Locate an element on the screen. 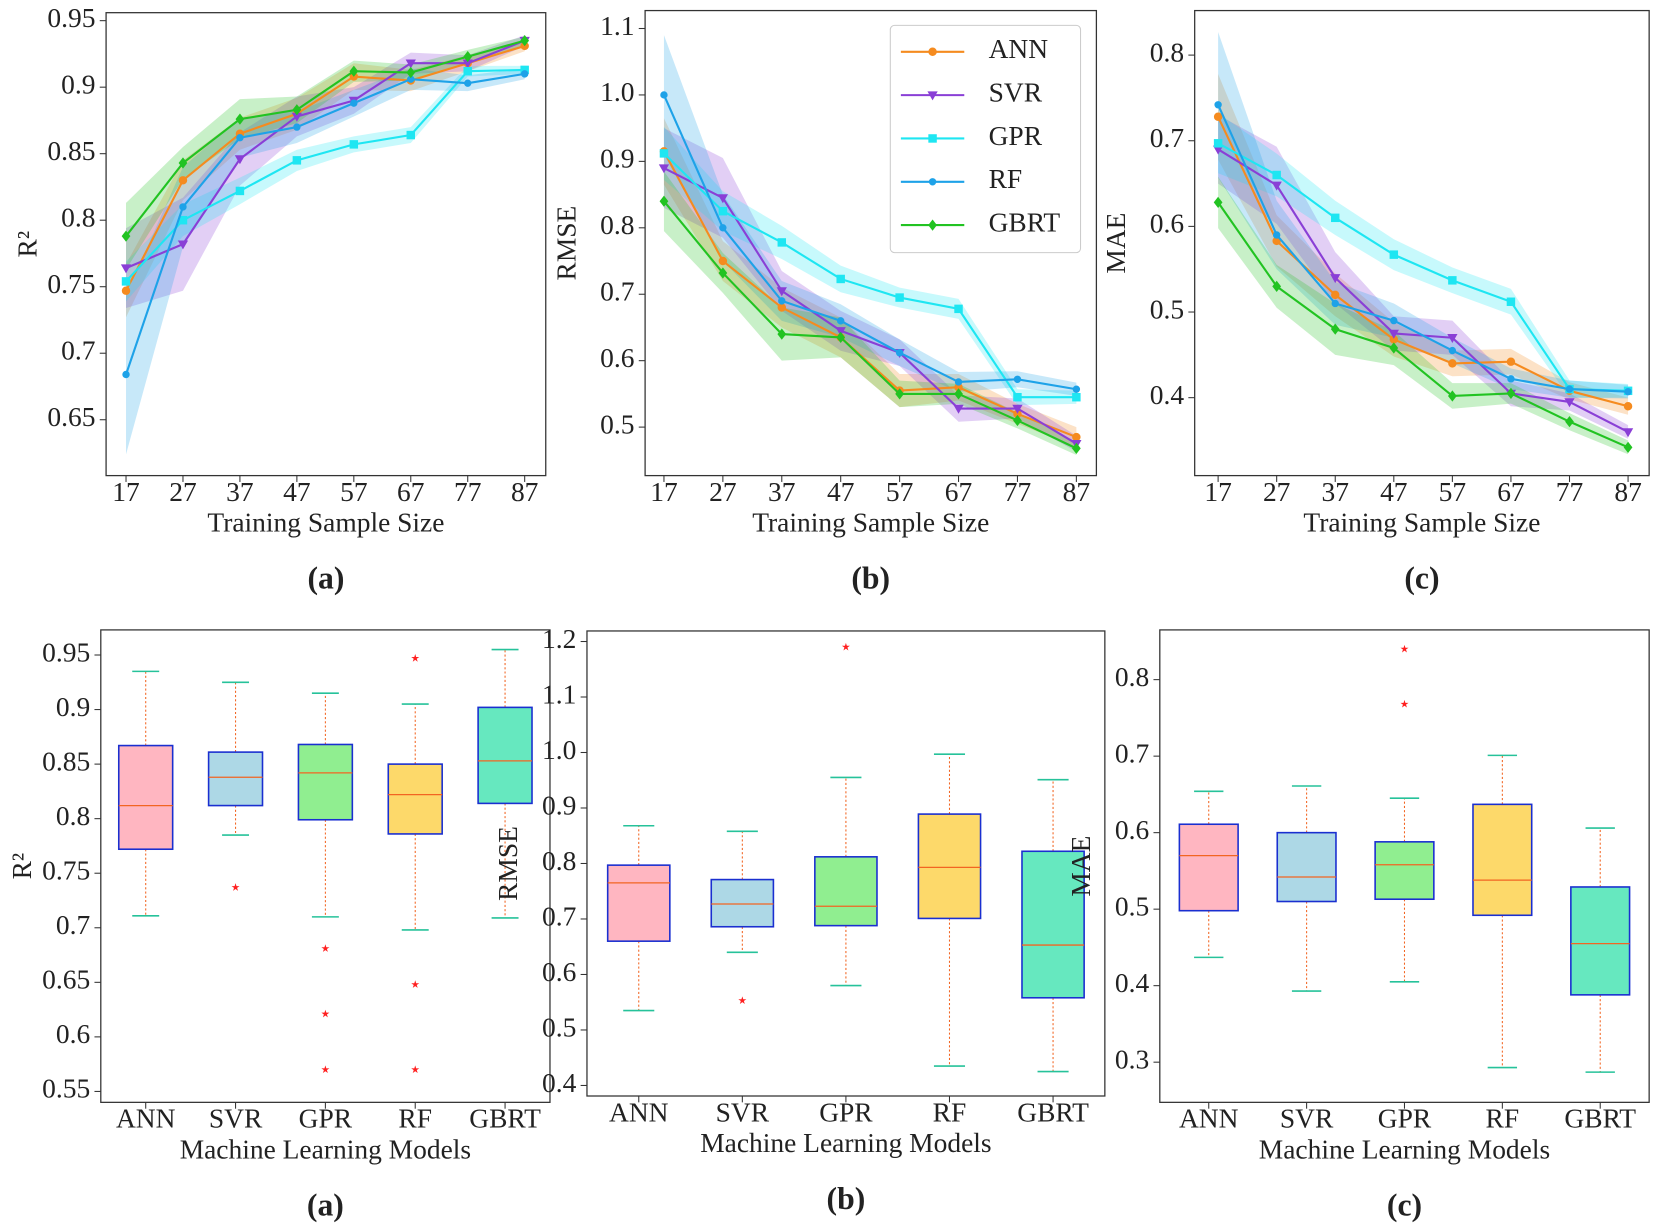  x-tick-label: 17 is located at coordinates (1217, 492).